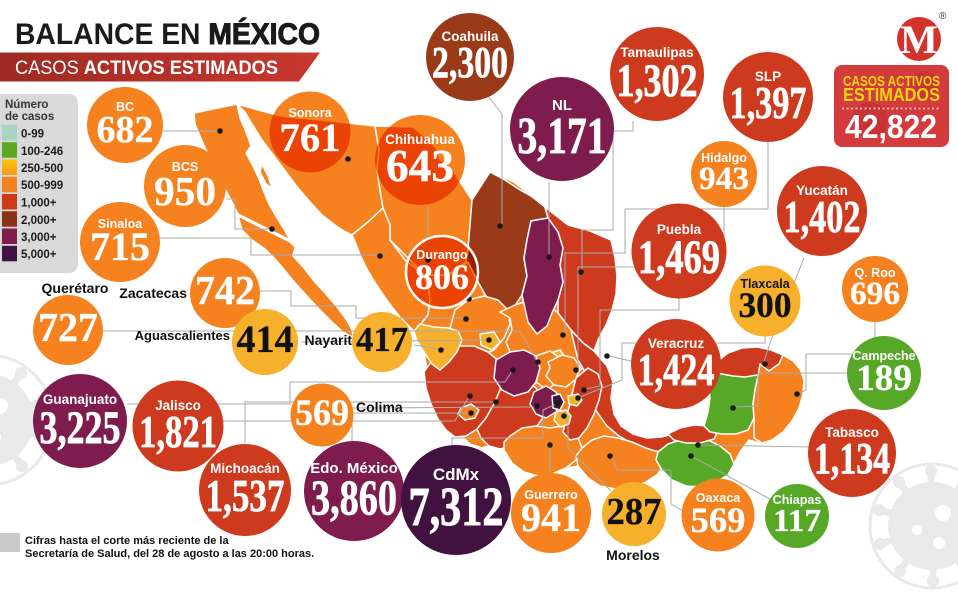  Describe the element at coordinates (178, 431) in the screenshot. I see `svg-text: 1,821` at that location.